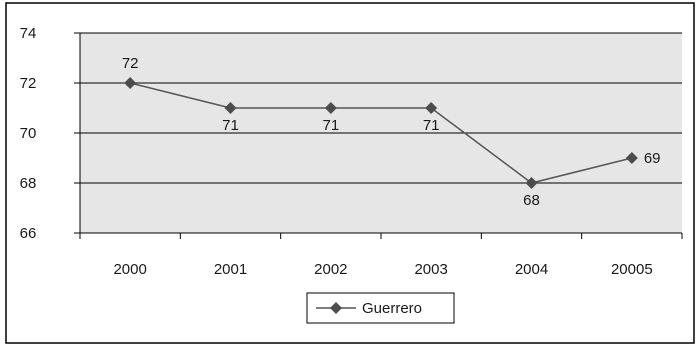  Describe the element at coordinates (392, 308) in the screenshot. I see `legend-label: Guerrero` at that location.